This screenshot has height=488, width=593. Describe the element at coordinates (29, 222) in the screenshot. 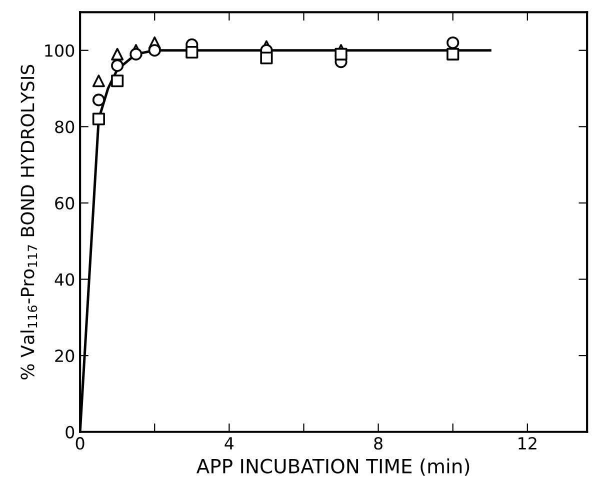

I see `y-axis-title: % Val$_{116}$-Pro$_{117}$ BOND HYDROLYSIS` at that location.